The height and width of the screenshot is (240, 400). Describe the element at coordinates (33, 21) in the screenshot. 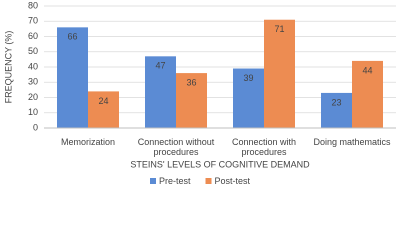

I see `y-tick-label: 70` at that location.